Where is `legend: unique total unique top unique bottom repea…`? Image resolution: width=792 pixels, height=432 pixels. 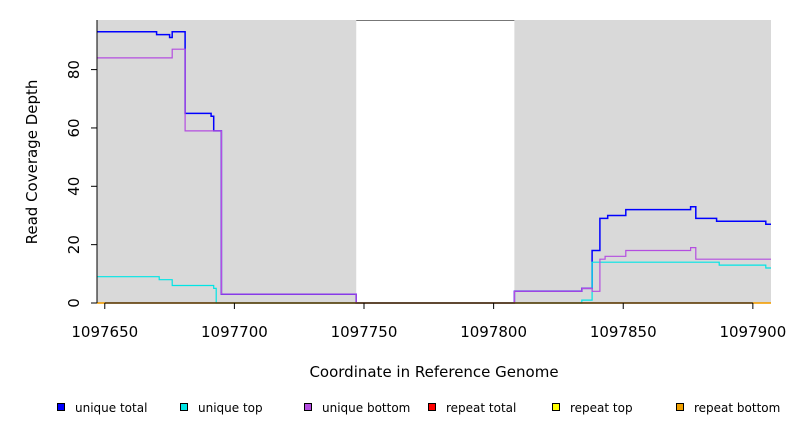
legend: unique total unique top unique bottom repea… is located at coordinates (418, 408).